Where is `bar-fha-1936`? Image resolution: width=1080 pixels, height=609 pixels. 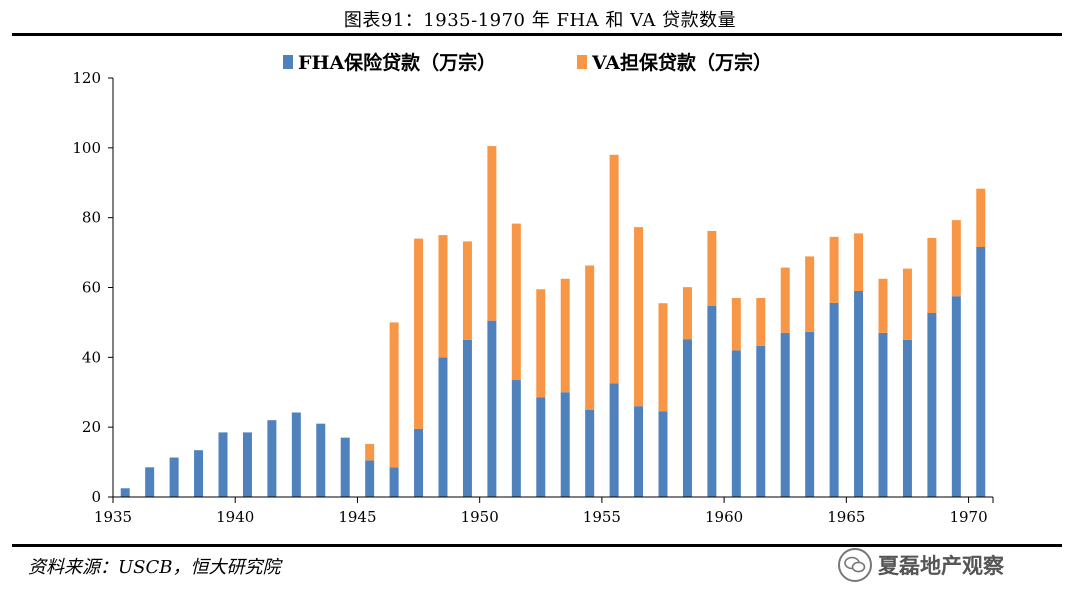
bar-fha-1936 is located at coordinates (150, 482).